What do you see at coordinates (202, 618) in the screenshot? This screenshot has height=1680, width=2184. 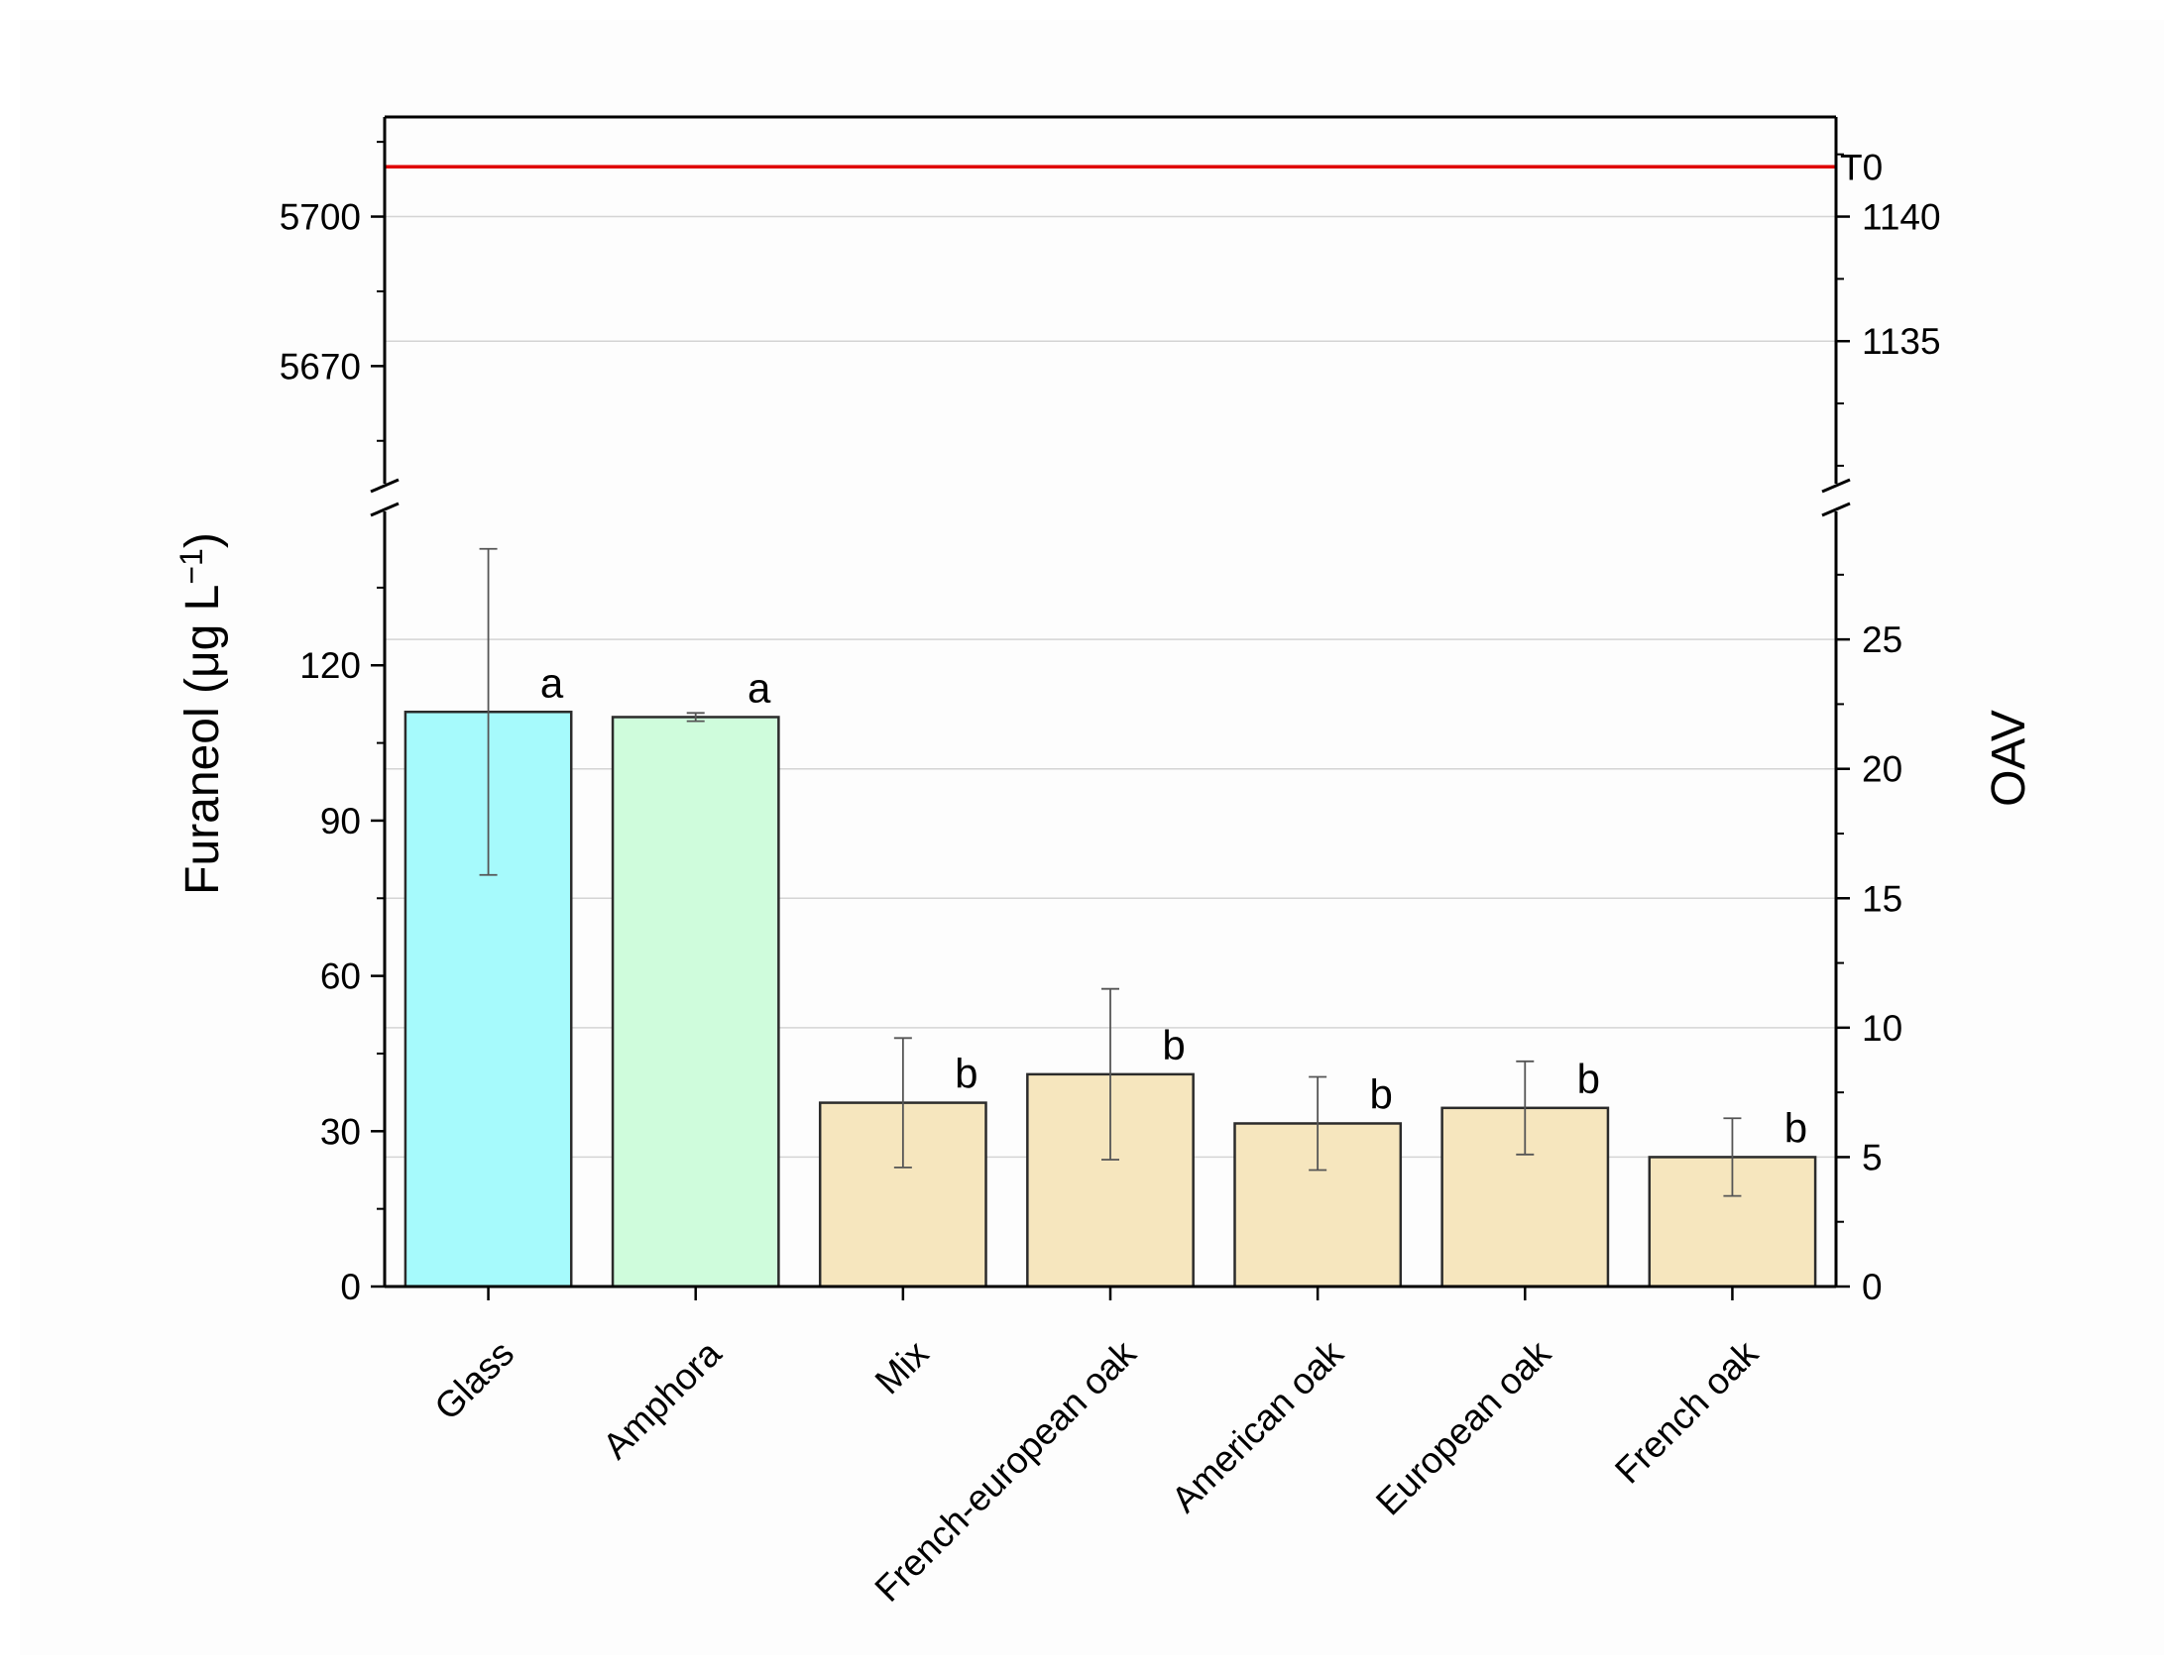 I see `y-left-axis-title-part: g L` at bounding box center [202, 618].